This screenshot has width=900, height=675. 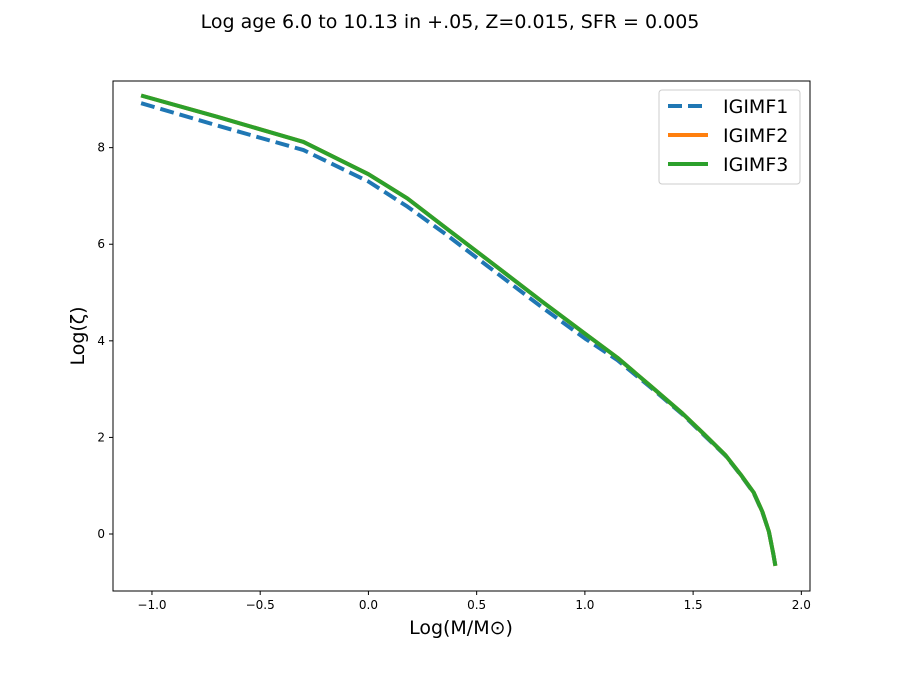 I want to click on x-tick-label: 0.0, so click(x=368, y=605).